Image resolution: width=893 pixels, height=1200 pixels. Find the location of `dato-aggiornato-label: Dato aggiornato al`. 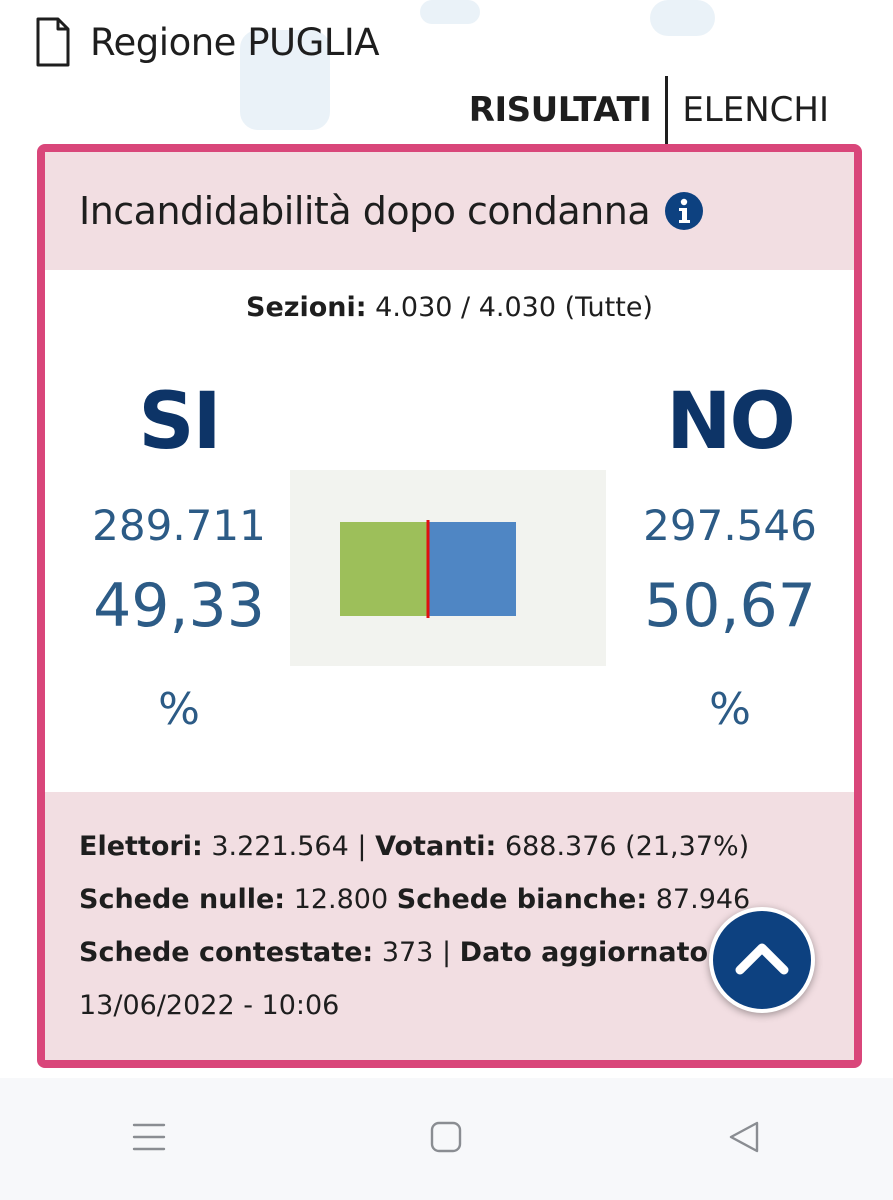

dato-aggiornato-label: Dato aggiornato al is located at coordinates (602, 952).